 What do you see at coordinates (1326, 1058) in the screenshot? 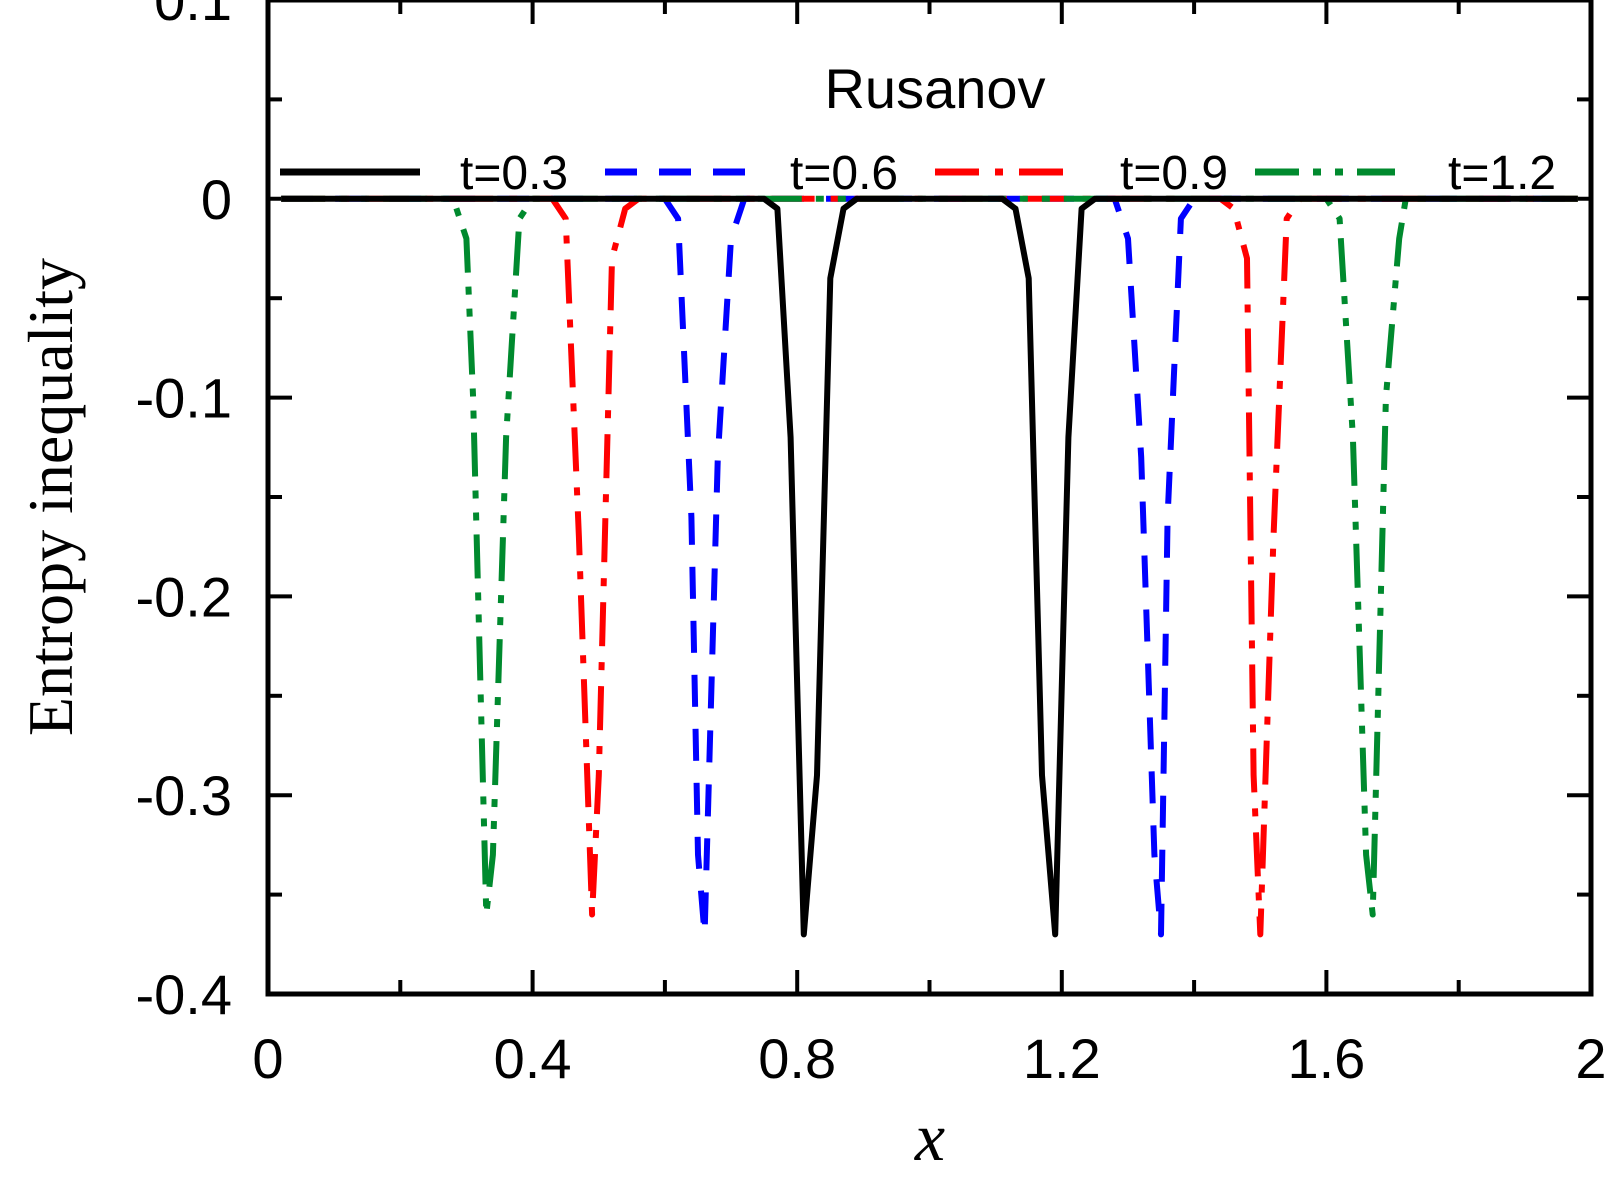
I see `x-tick-label: 1.6` at bounding box center [1326, 1058].